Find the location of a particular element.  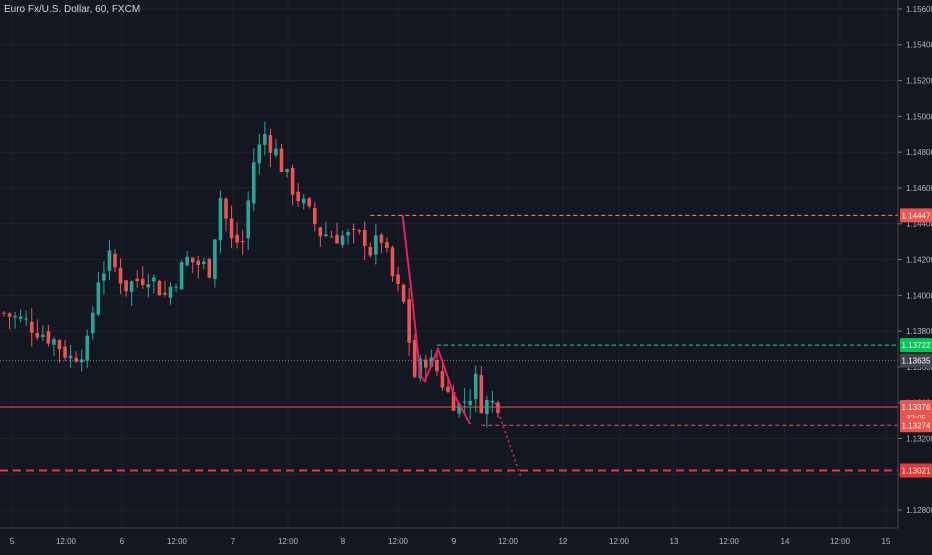

y-tick-label: 1.14400 is located at coordinates (919, 224).